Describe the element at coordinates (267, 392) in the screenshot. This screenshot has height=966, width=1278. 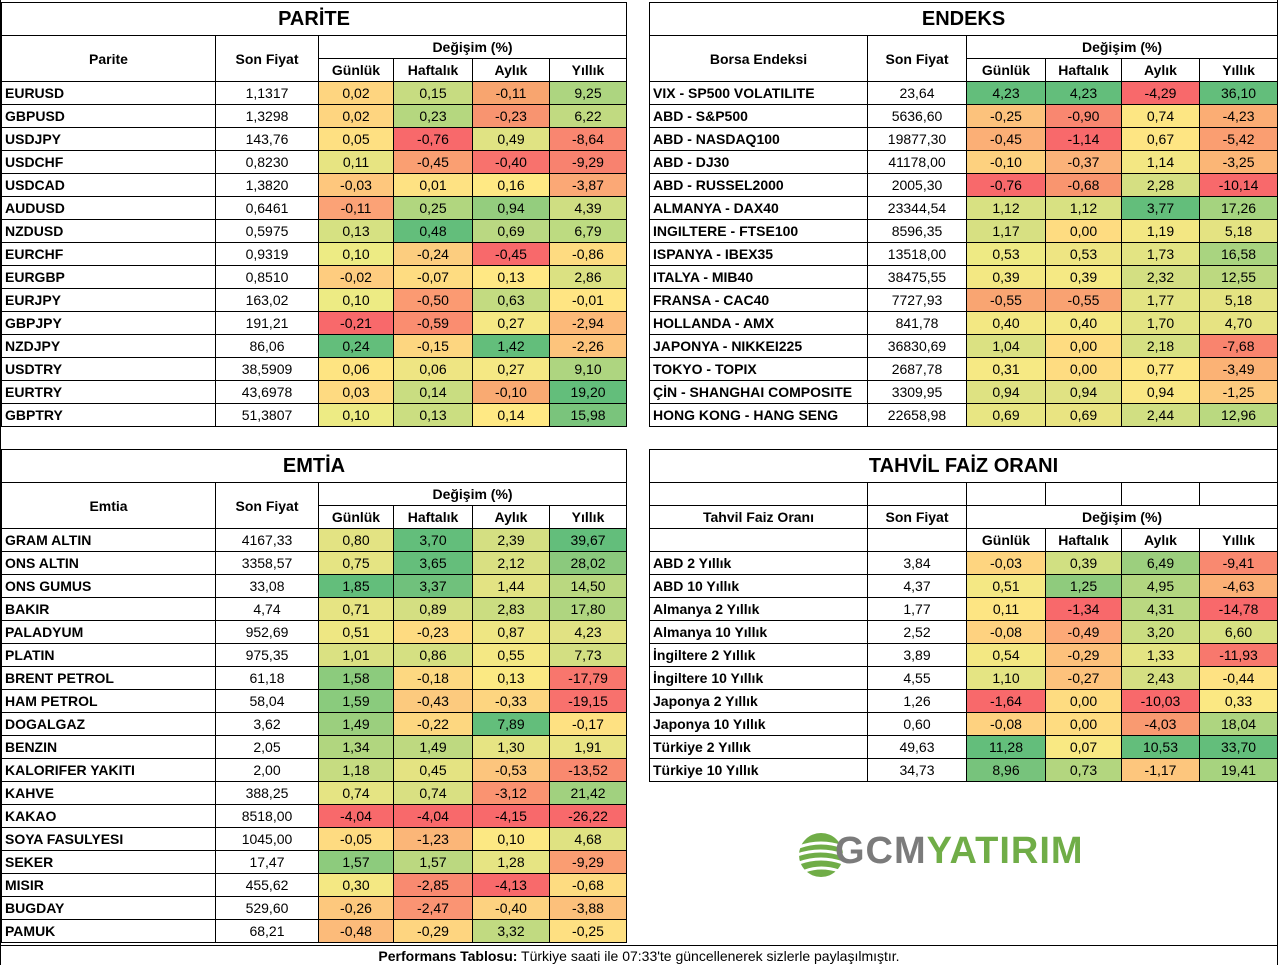
I see `row-price: 43,6978` at that location.